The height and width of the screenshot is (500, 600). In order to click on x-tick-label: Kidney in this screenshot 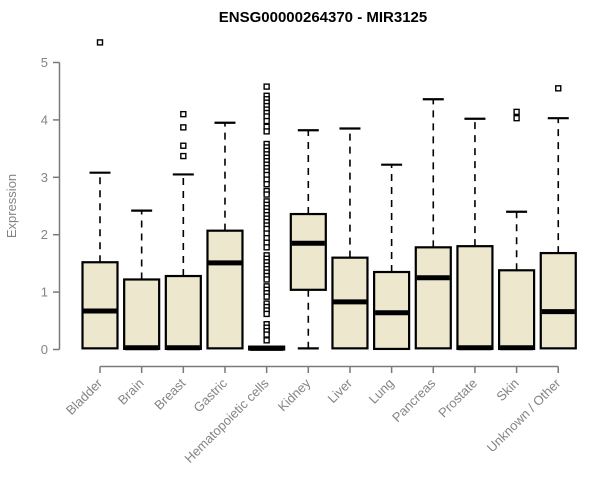, I will do `click(294, 394)`.